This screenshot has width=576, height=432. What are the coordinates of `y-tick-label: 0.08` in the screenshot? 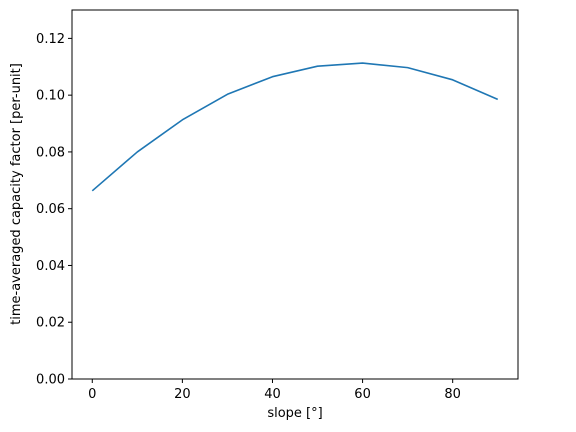 It's located at (50, 152).